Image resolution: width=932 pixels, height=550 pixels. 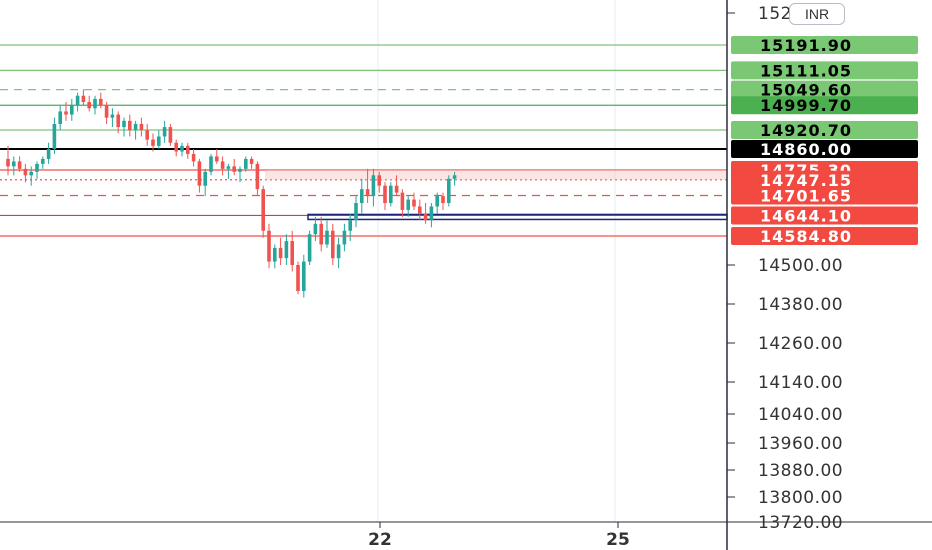 What do you see at coordinates (800, 383) in the screenshot?
I see `price-tick-label-4: 14140.00` at bounding box center [800, 383].